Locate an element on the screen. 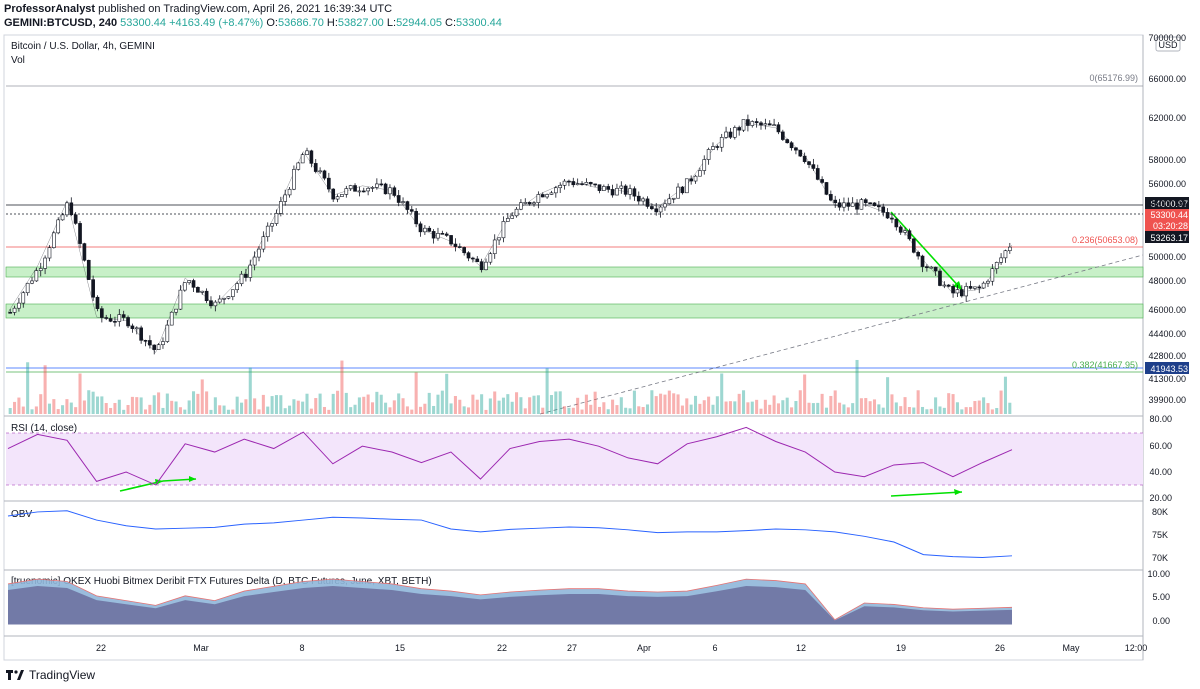  time-axis-label: 22 is located at coordinates (502, 648).